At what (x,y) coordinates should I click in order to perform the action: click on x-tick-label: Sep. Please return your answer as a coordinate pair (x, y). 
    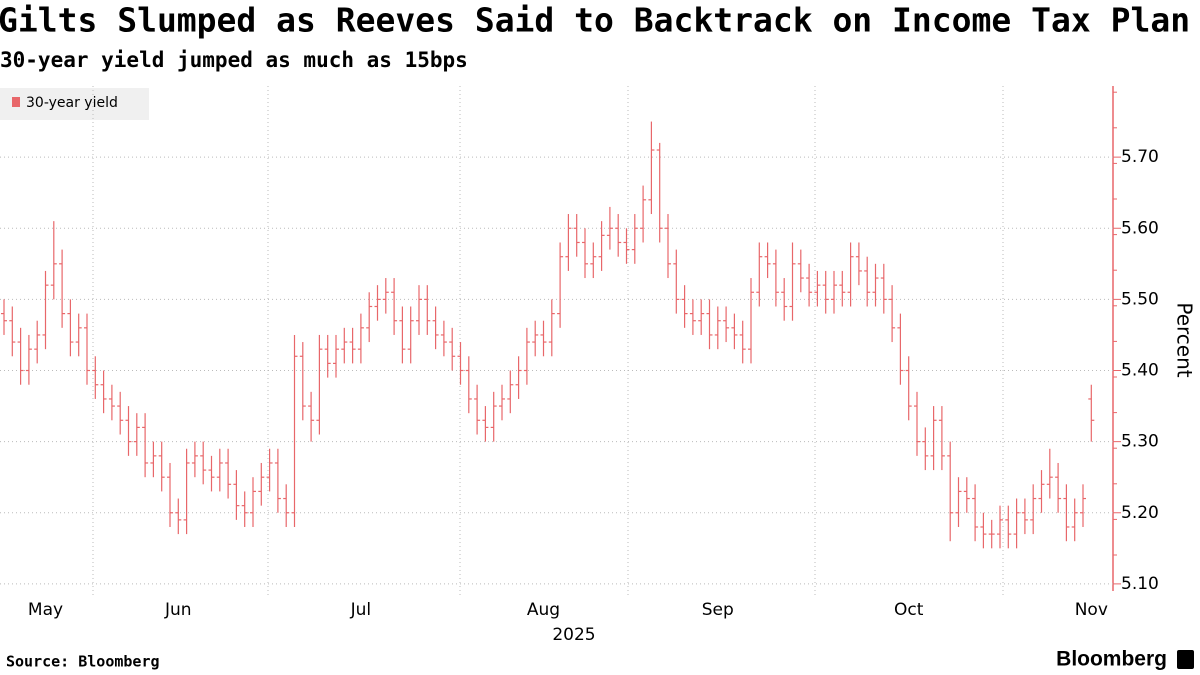
    Looking at the image, I should click on (718, 610).